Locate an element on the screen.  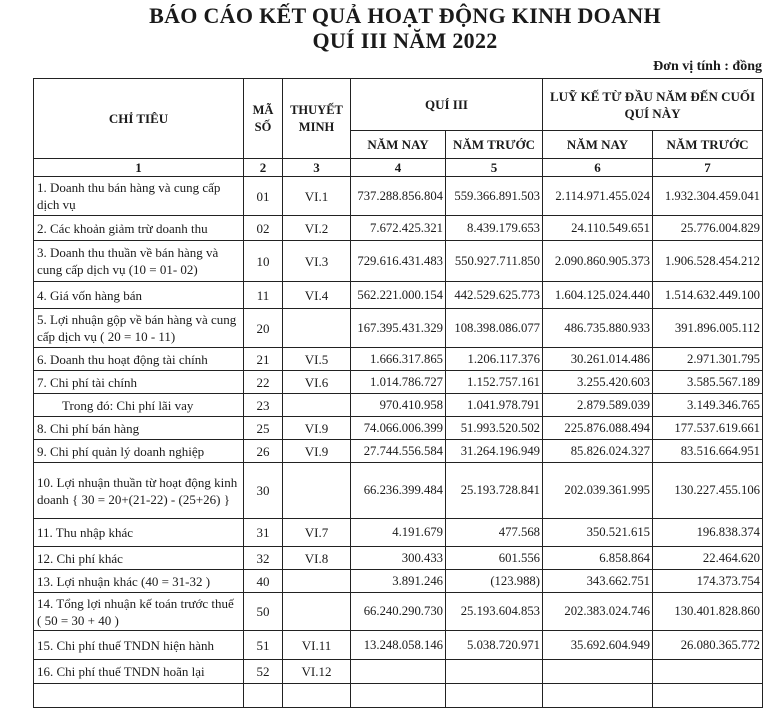
value-q-prev: 1.041.978.791 is located at coordinates (494, 405).